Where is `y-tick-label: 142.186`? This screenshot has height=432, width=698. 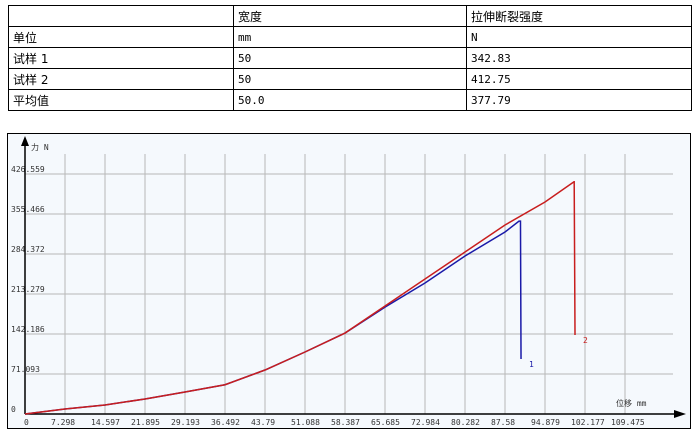
y-tick-label: 142.186 is located at coordinates (28, 329).